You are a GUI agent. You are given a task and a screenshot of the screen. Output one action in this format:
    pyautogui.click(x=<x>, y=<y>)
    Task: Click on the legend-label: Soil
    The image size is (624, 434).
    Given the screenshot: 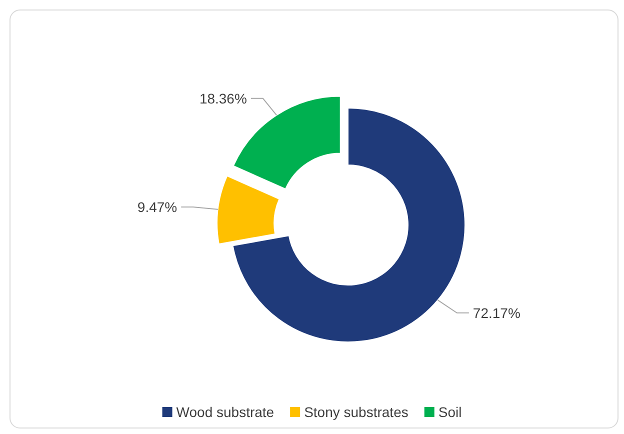 What is the action you would take?
    pyautogui.click(x=450, y=412)
    